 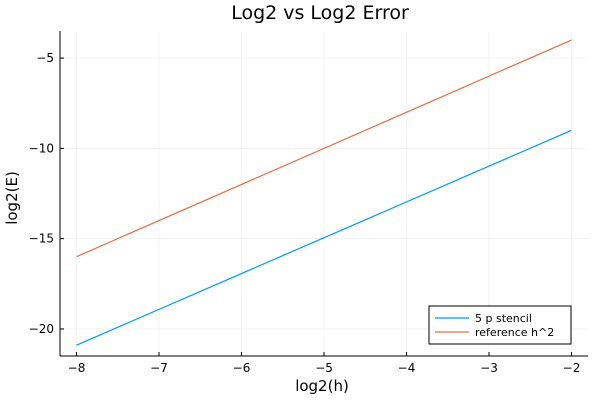 I want to click on x-tick-label: −5, so click(x=324, y=368).